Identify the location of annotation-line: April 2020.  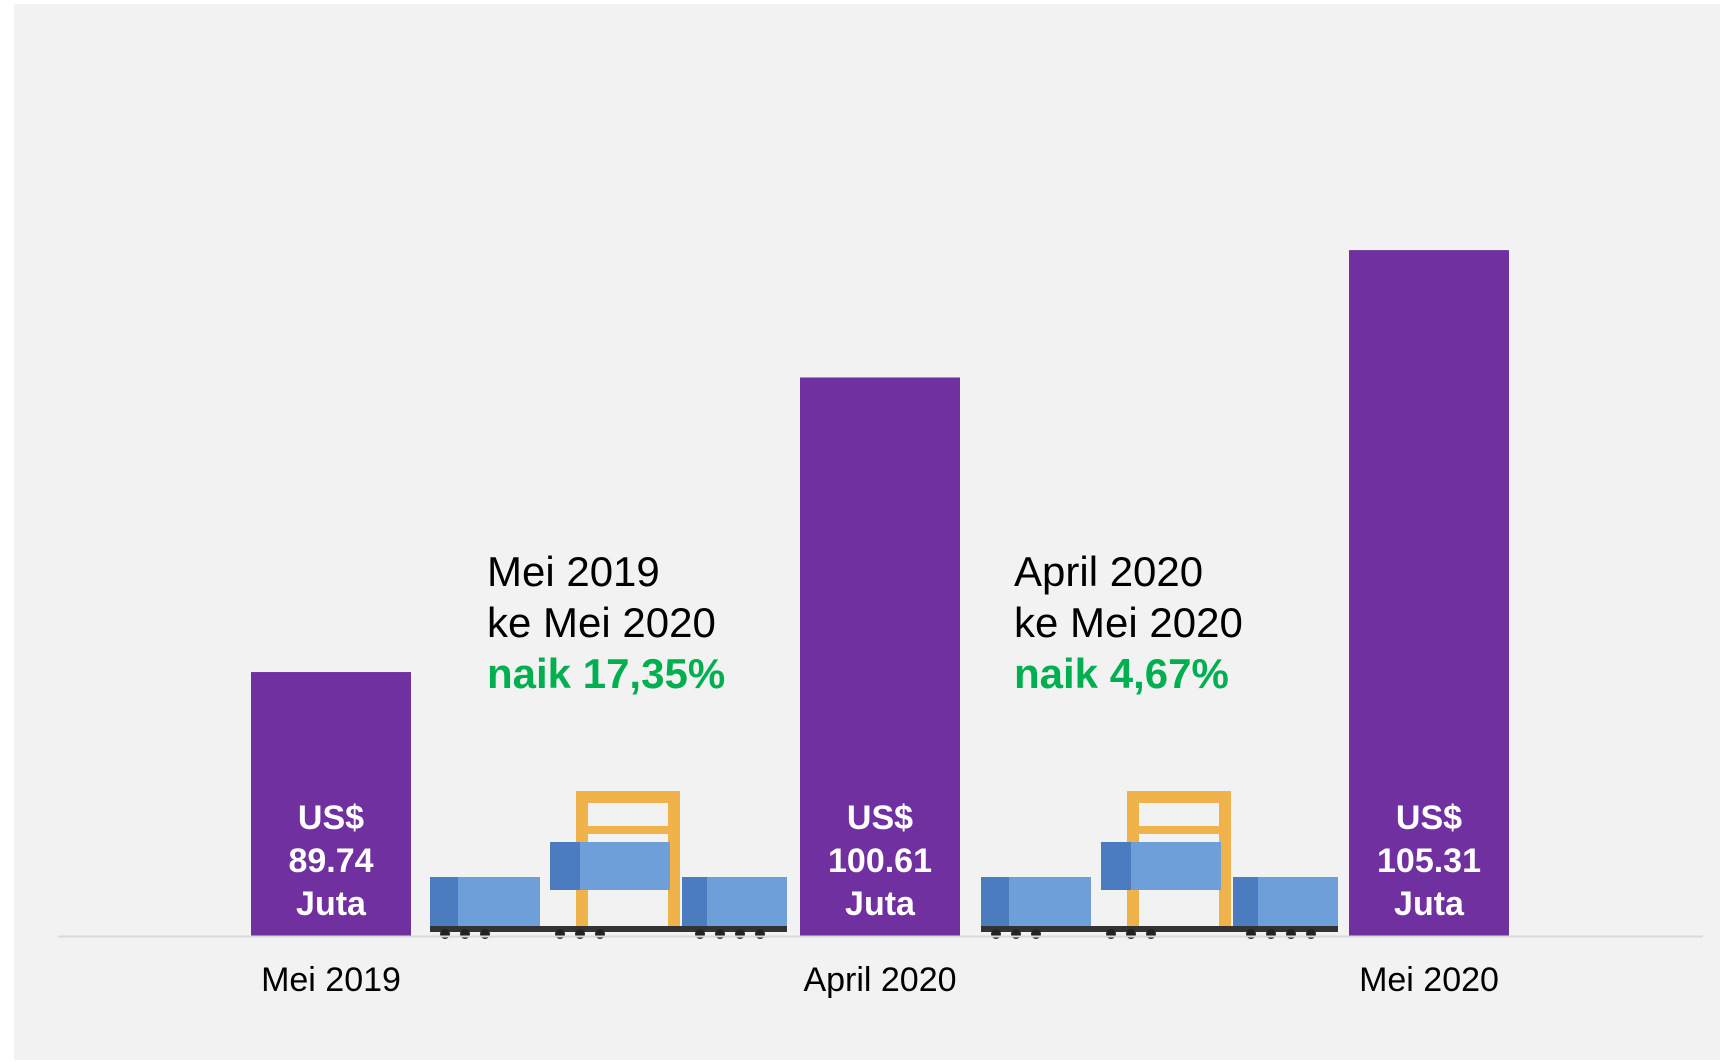
(1109, 571).